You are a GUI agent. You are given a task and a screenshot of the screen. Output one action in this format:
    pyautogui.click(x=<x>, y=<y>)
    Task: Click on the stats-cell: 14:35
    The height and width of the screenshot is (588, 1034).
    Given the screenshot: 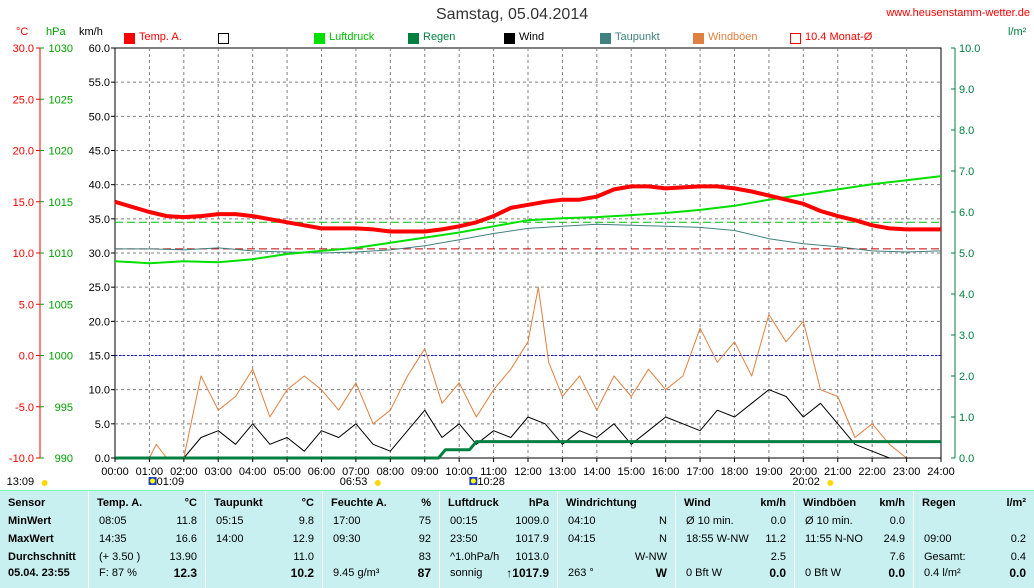 What is the action you would take?
    pyautogui.click(x=113, y=539)
    